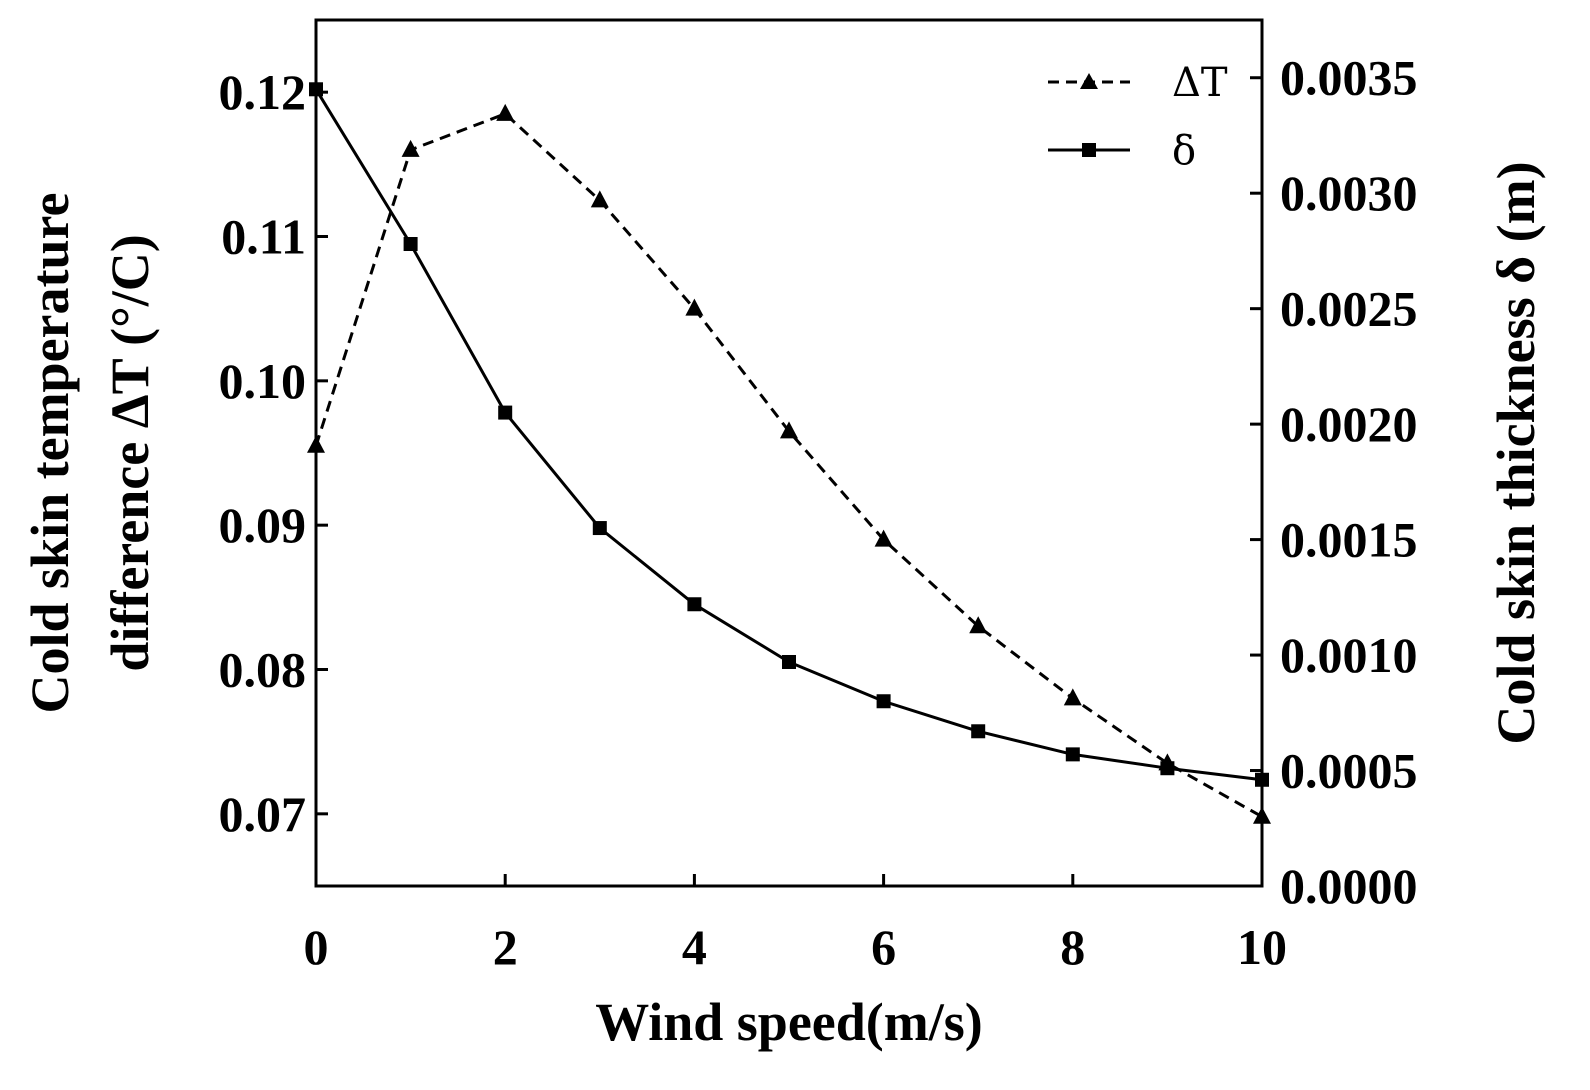  I want to click on right-tick-label: 0.0000, so click(1349, 886).